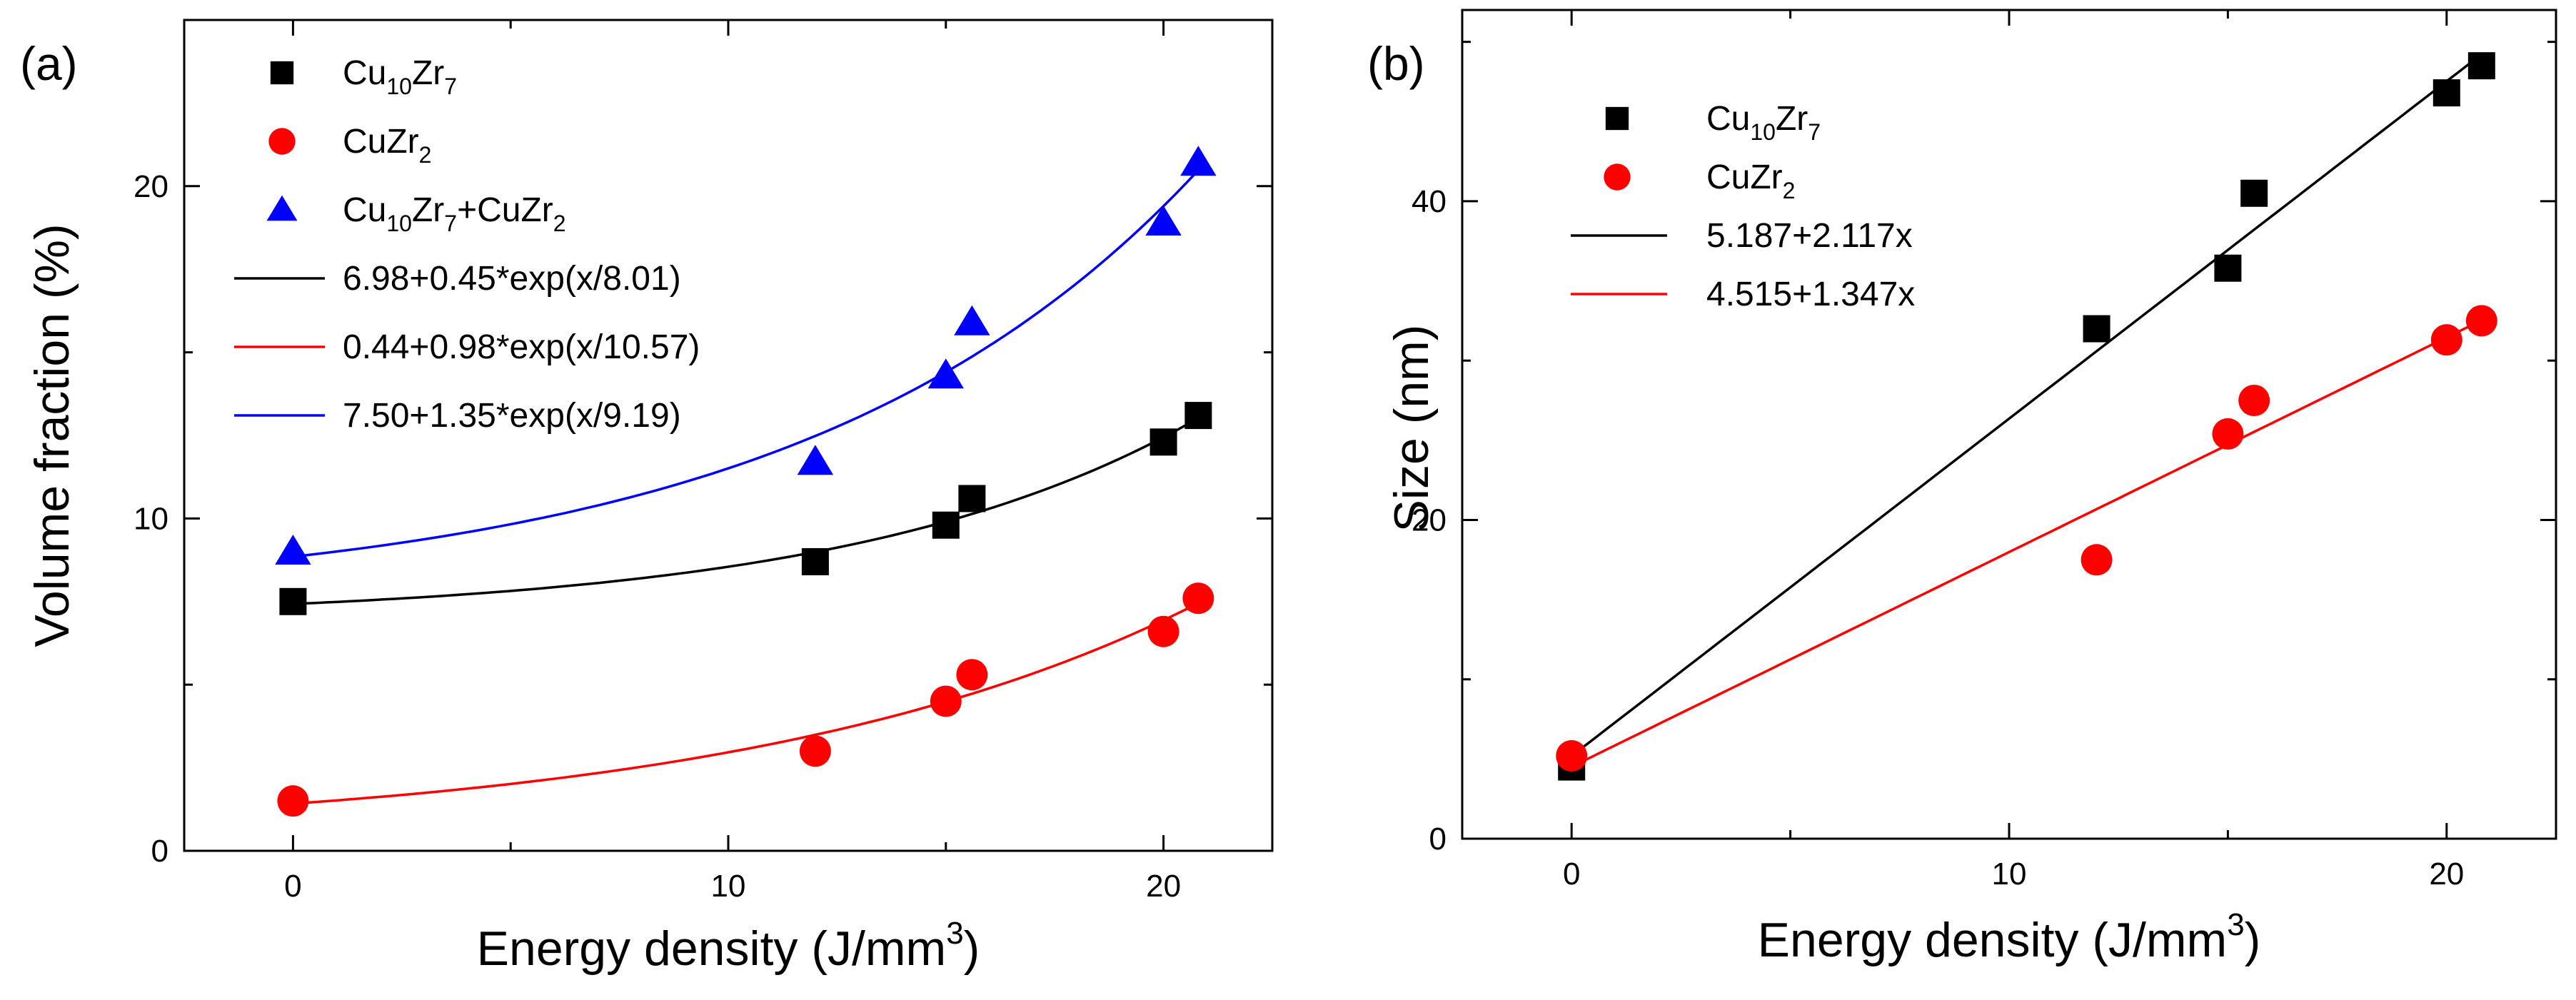 This screenshot has height=1000, width=2576. What do you see at coordinates (1429, 202) in the screenshot?
I see `y-tick-label: 40` at bounding box center [1429, 202].